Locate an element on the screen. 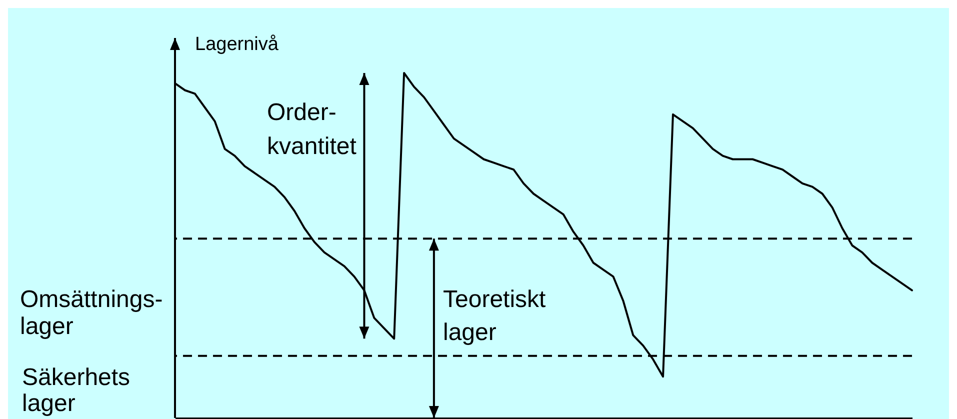 Image resolution: width=957 pixels, height=419 pixels. y-axis-title: Lagernivå is located at coordinates (237, 44).